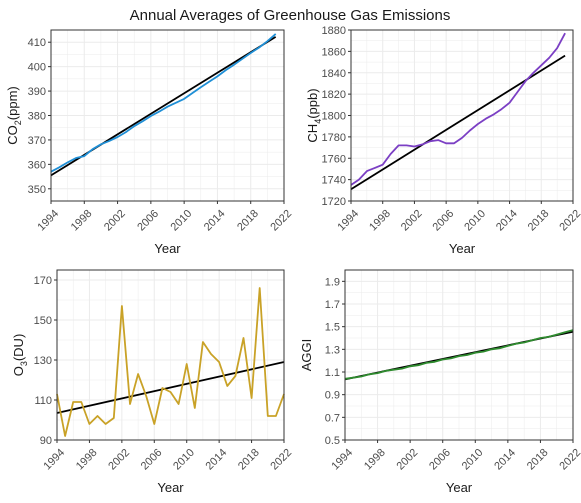  I want to click on panel-border, so click(170, 355).